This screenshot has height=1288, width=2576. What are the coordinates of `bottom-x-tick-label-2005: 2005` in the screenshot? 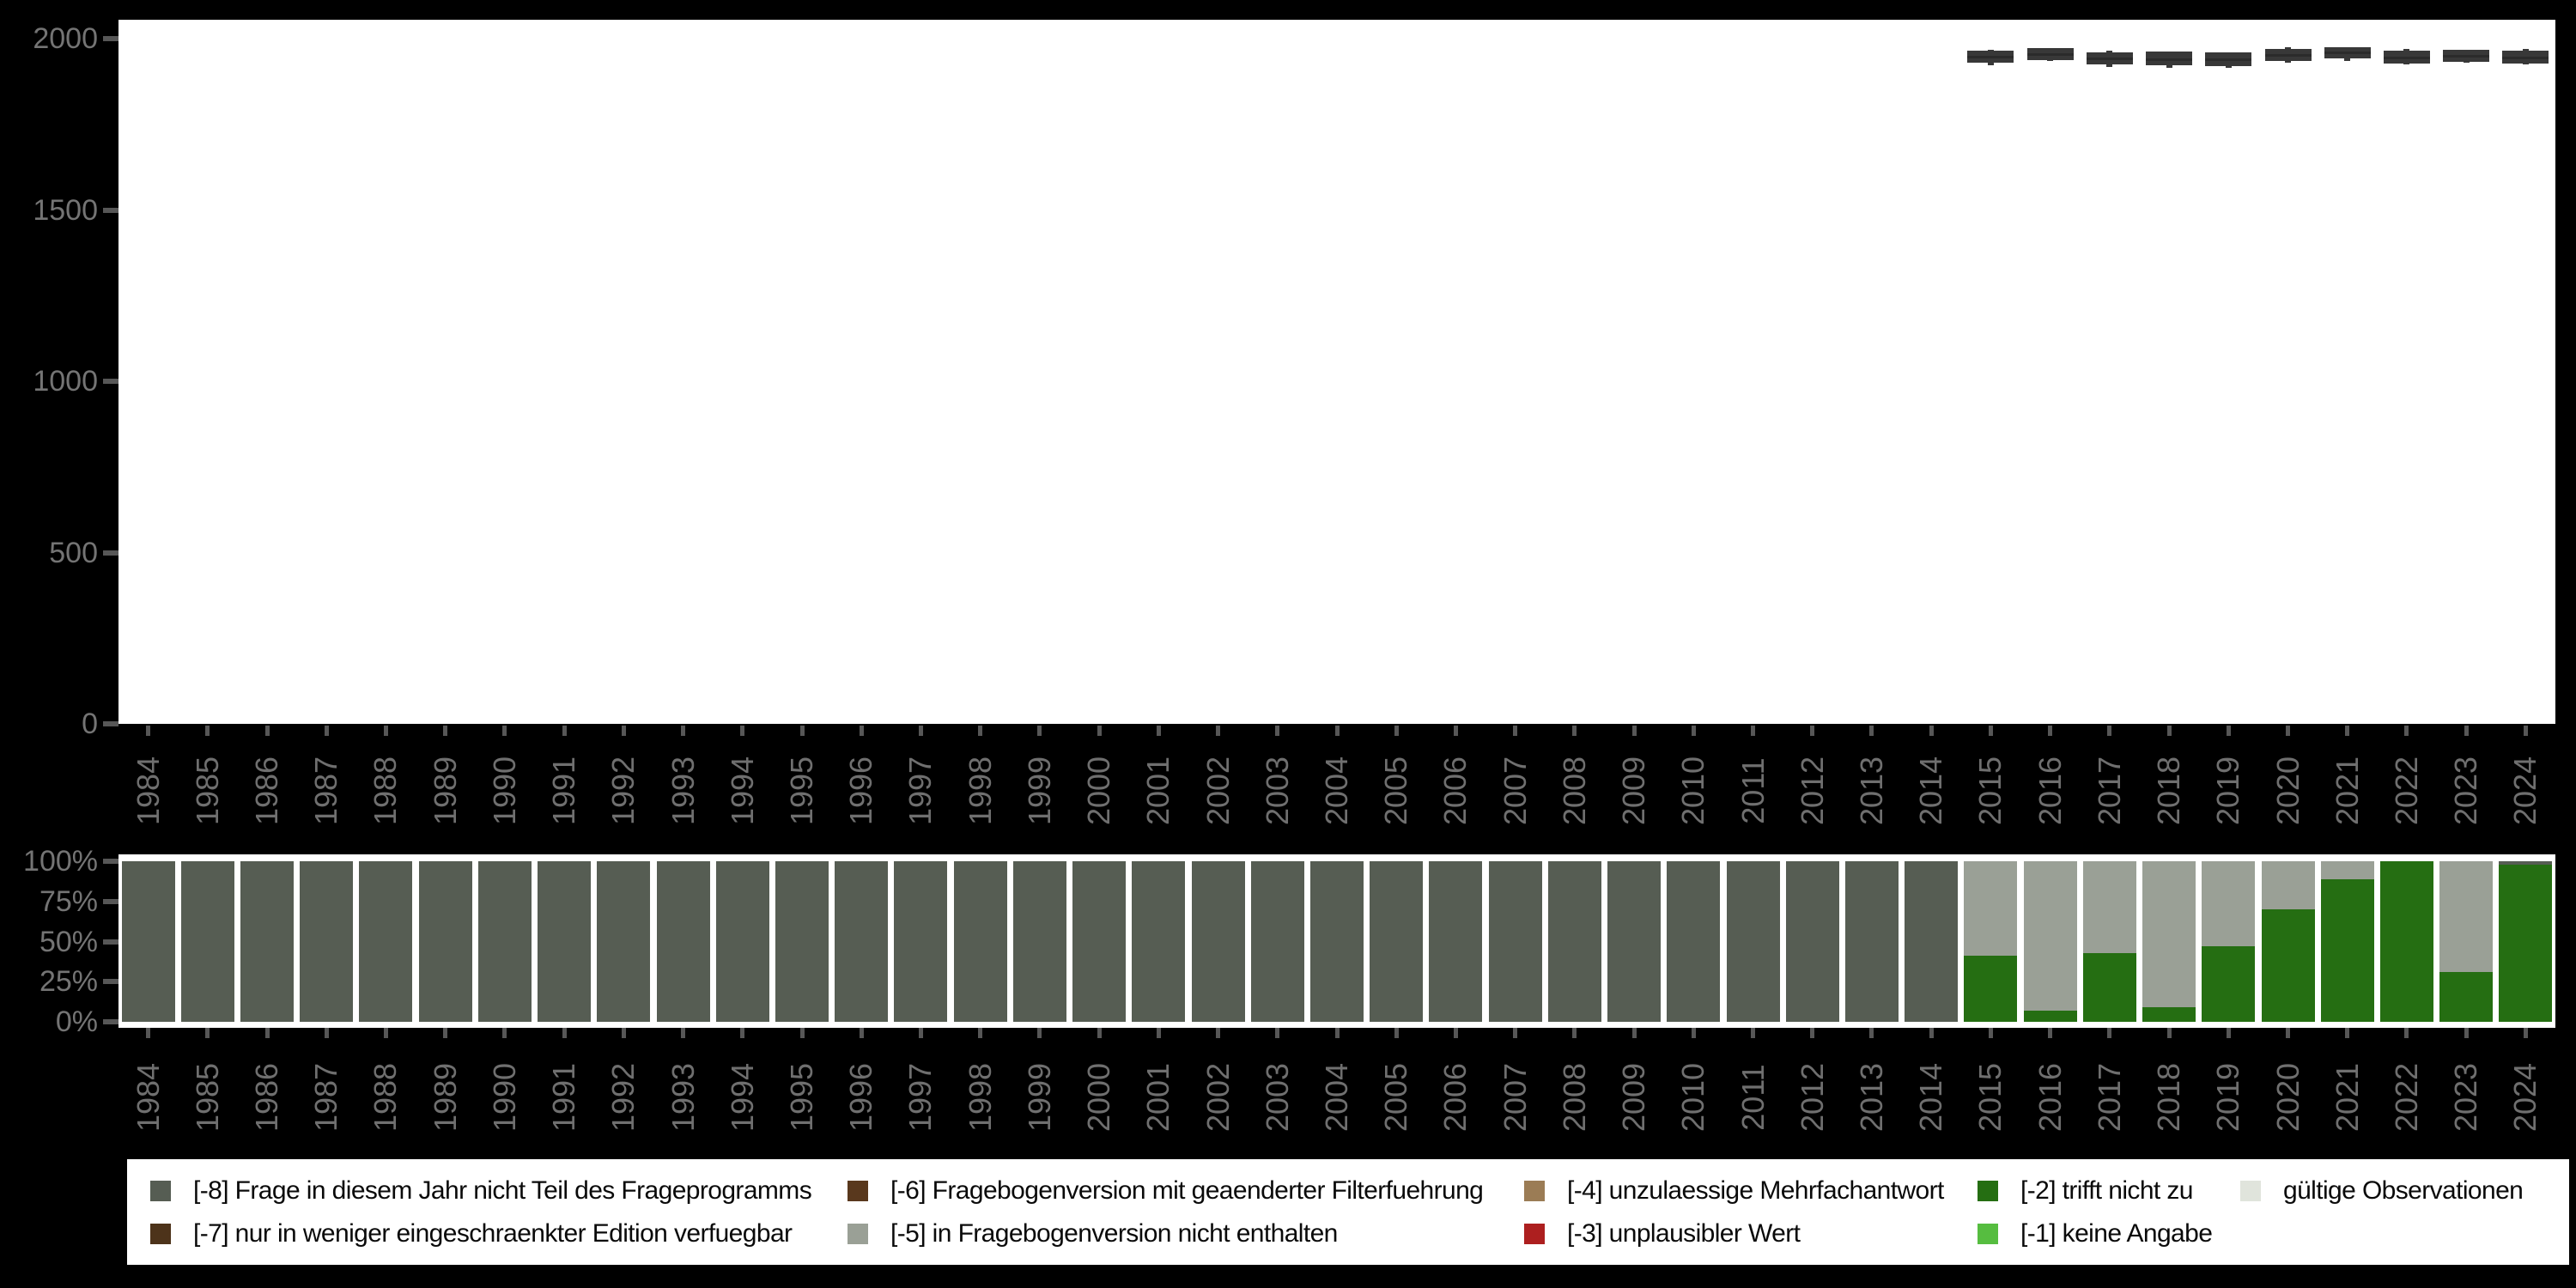 It's located at (1396, 1097).